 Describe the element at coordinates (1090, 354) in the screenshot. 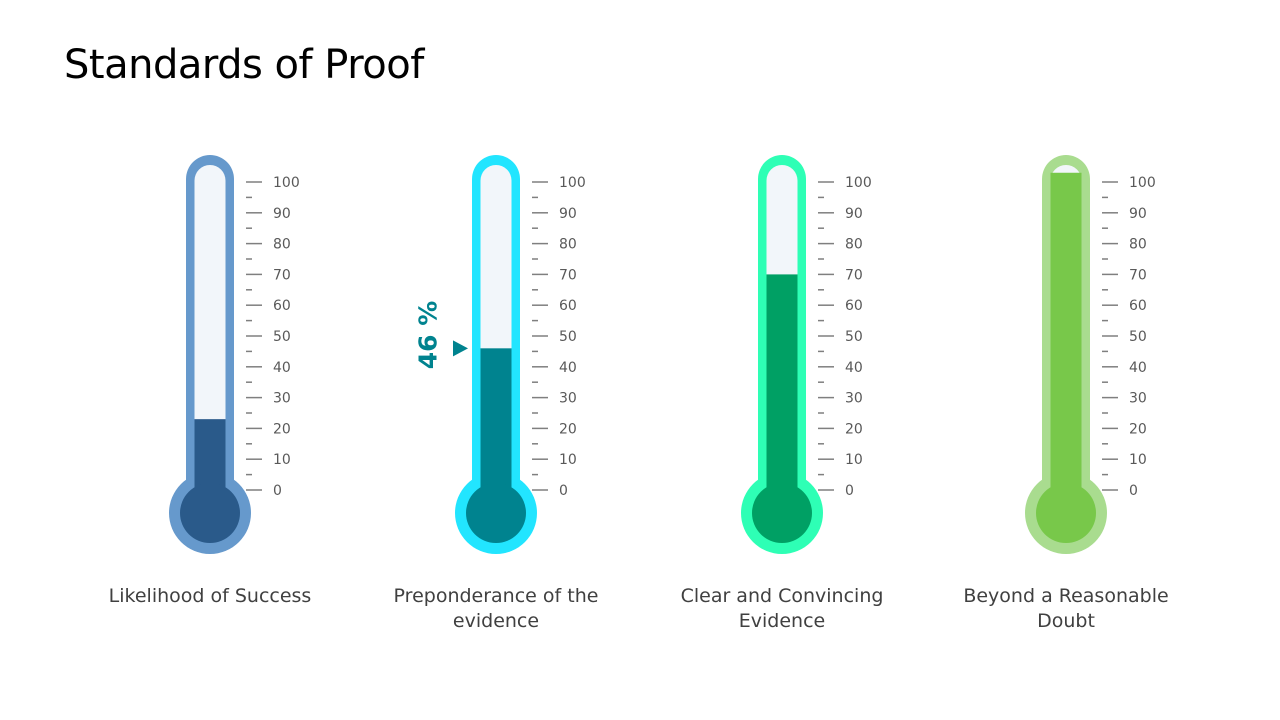

I see `thermometer-4: 0 10 20 30 40 50 60 70 80 90 100` at that location.